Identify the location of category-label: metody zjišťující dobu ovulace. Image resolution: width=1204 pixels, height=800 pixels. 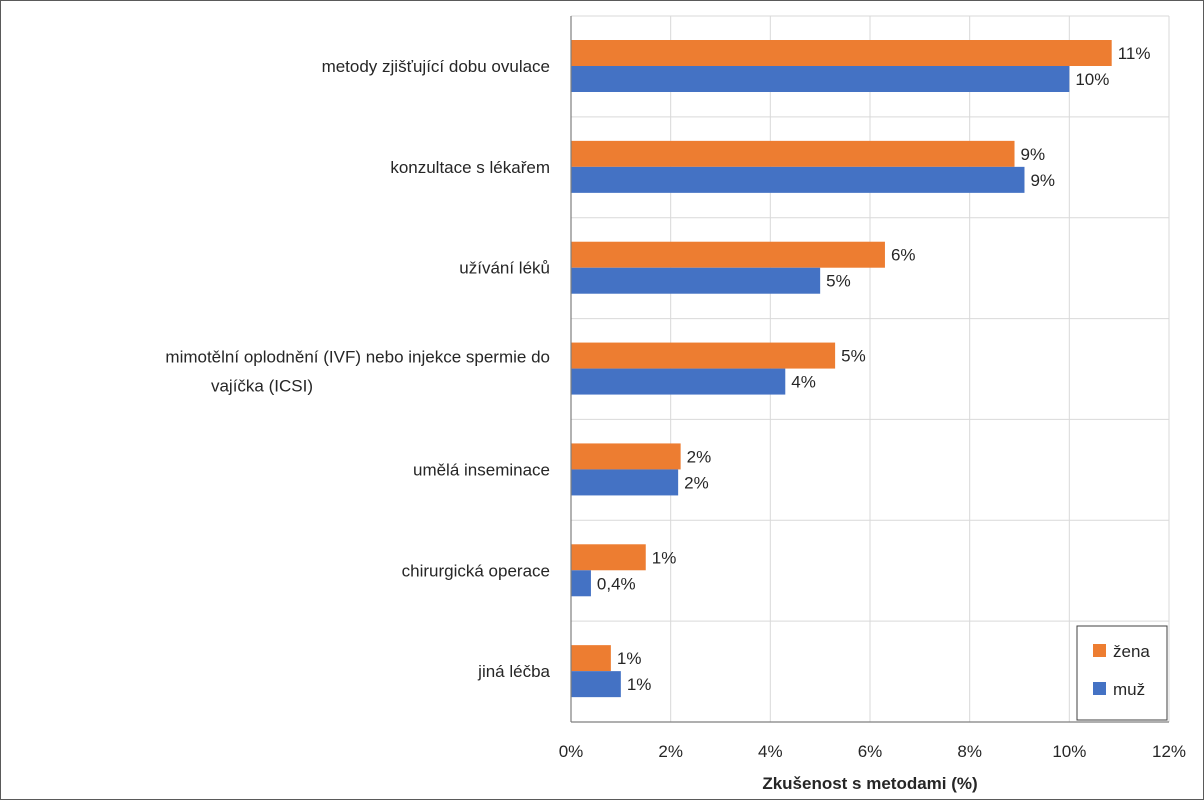
(436, 66).